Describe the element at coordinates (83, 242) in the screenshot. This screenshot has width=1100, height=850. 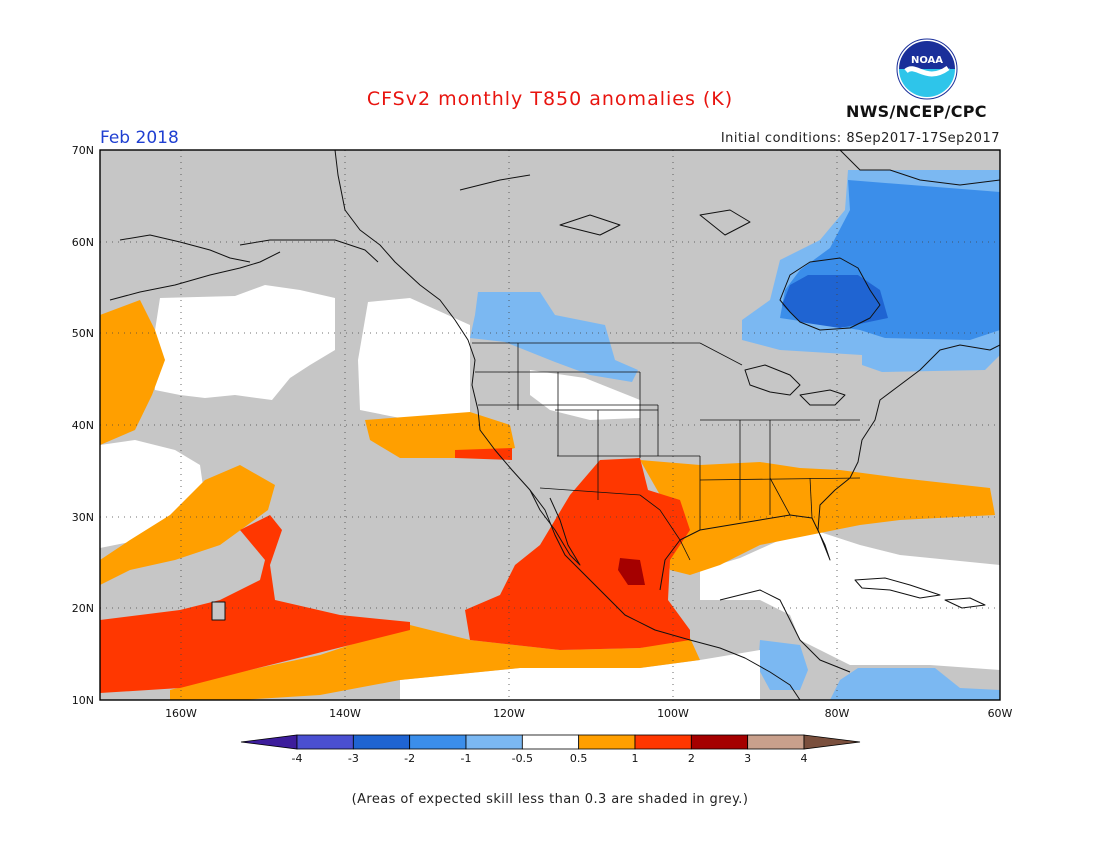
I see `lat-label-60n: 60N` at that location.